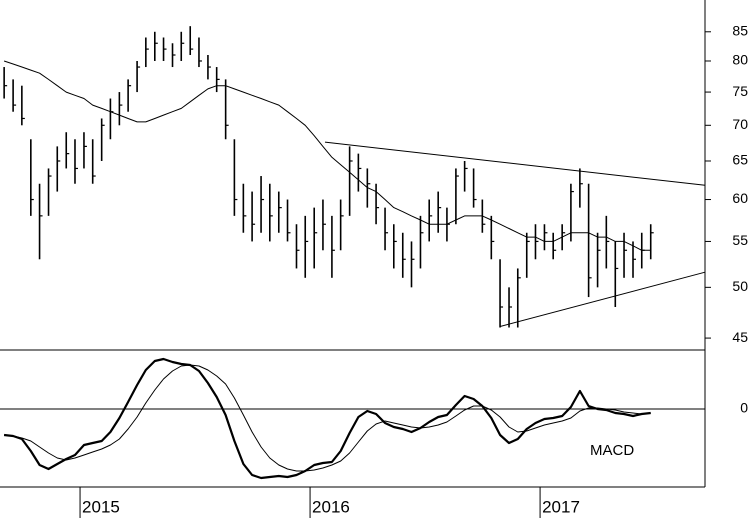 This screenshot has width=752, height=518. Describe the element at coordinates (740, 30) in the screenshot. I see `y-tick-label: 85` at that location.